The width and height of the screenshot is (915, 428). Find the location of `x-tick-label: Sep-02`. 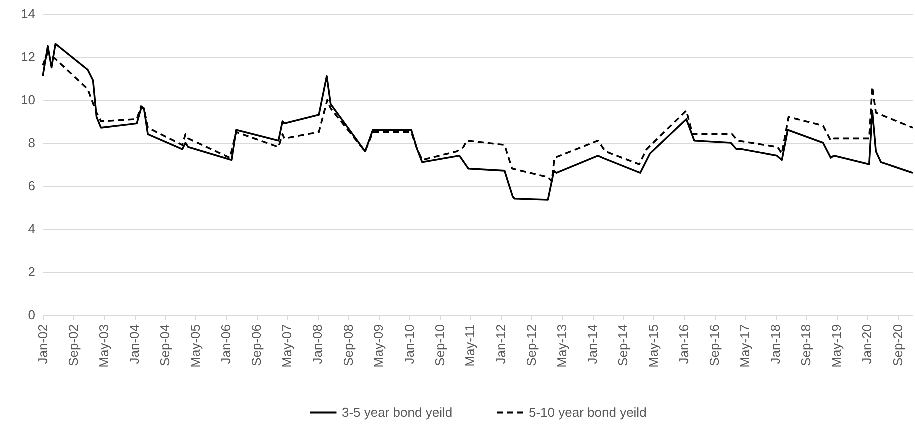

x-tick-label: Sep-02 is located at coordinates (73, 345).